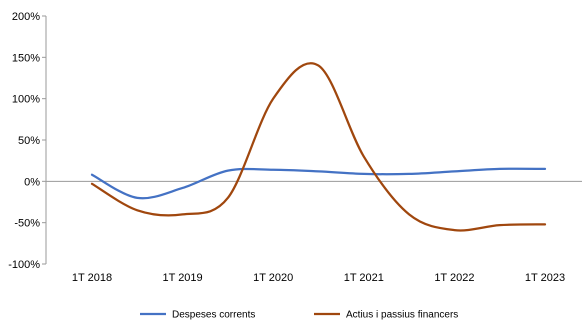 This screenshot has width=582, height=320. What do you see at coordinates (26, 58) in the screenshot?
I see `y-tick-label: 150%` at bounding box center [26, 58].